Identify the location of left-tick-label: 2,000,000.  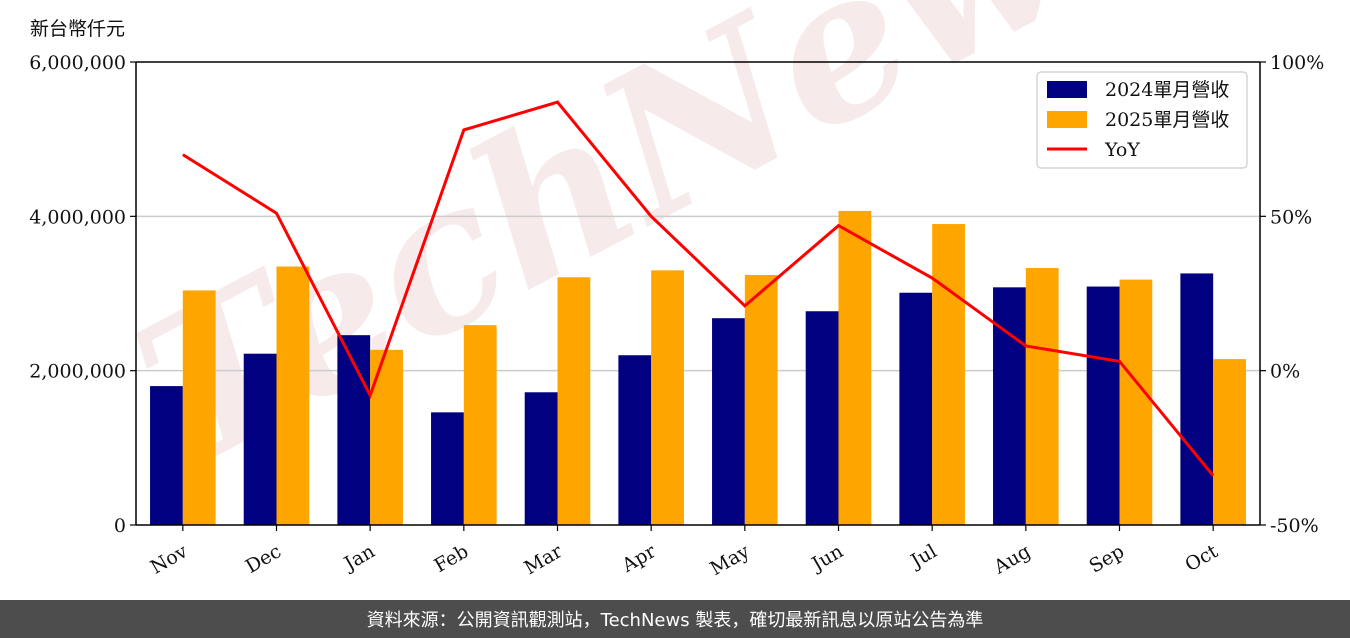
(77, 372).